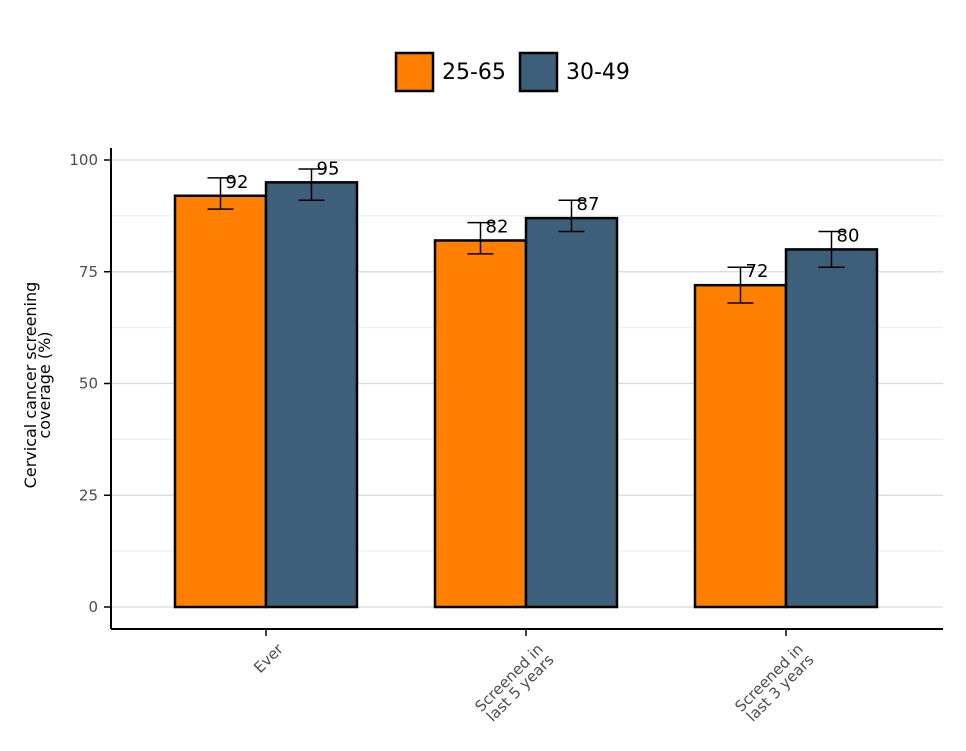  I want to click on y-axis-title-line: coverage (%), so click(44, 384).